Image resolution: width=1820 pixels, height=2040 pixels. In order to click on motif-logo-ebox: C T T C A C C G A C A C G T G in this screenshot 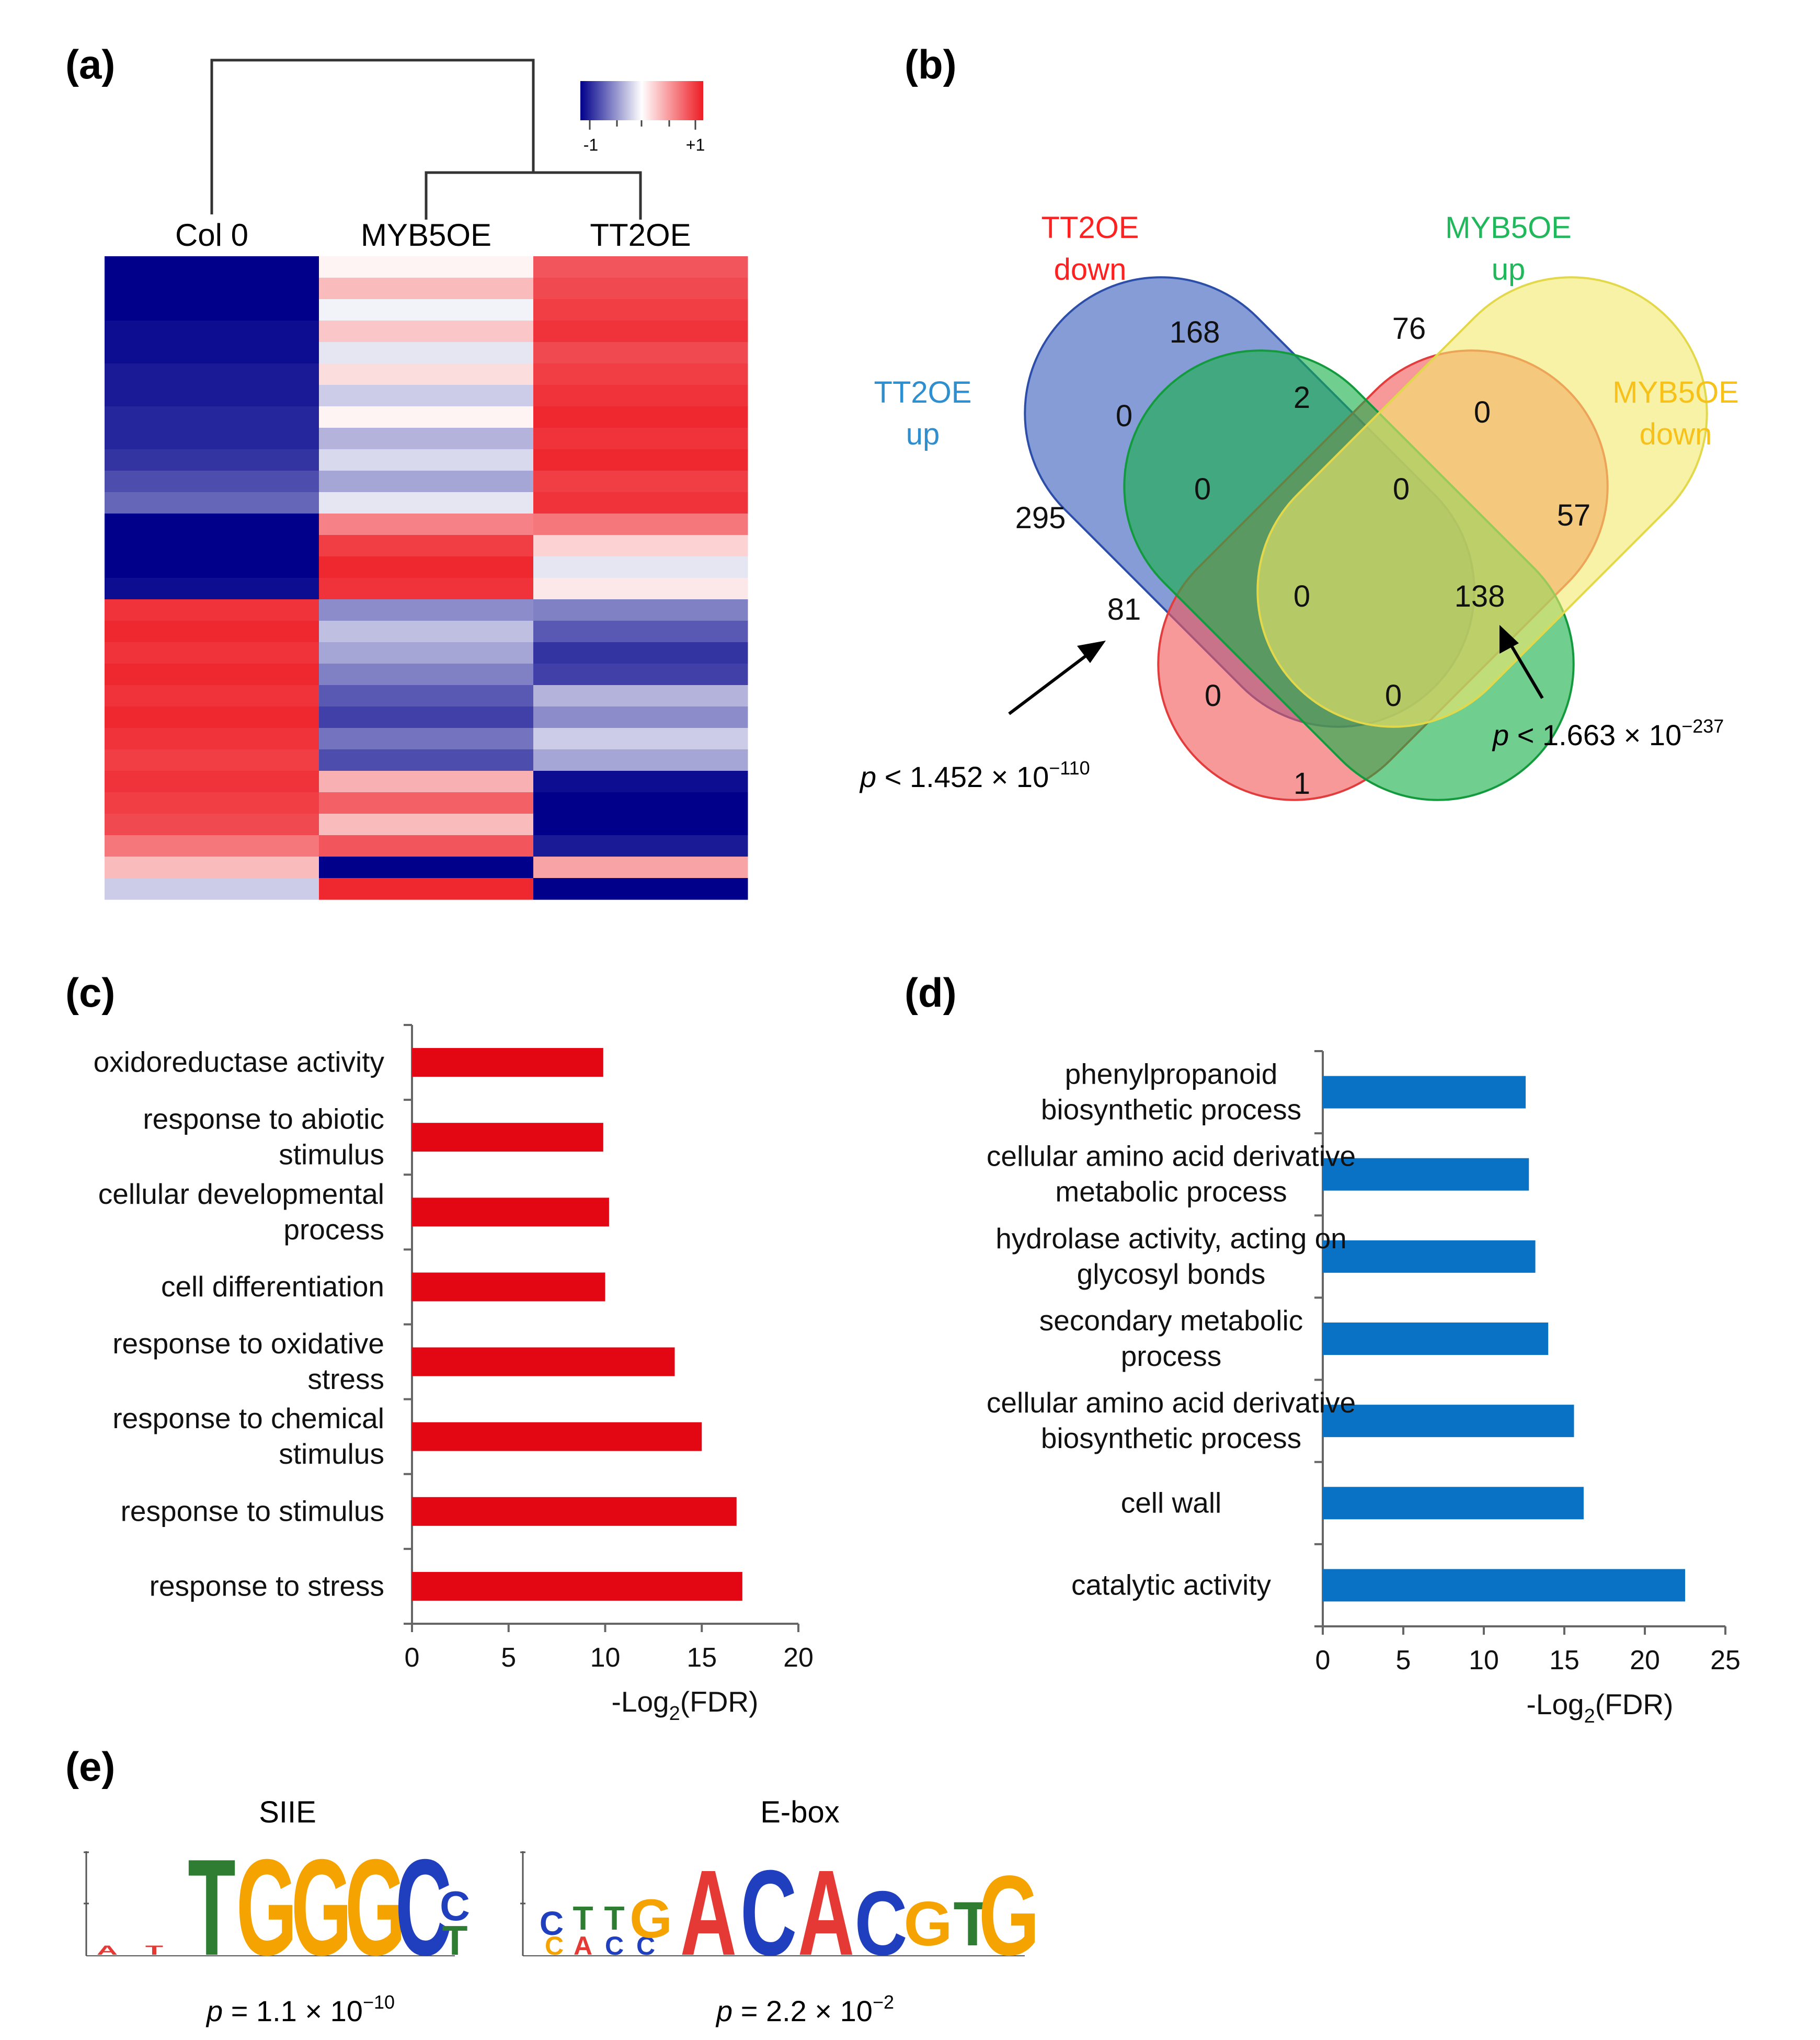, I will do `click(780, 1913)`.